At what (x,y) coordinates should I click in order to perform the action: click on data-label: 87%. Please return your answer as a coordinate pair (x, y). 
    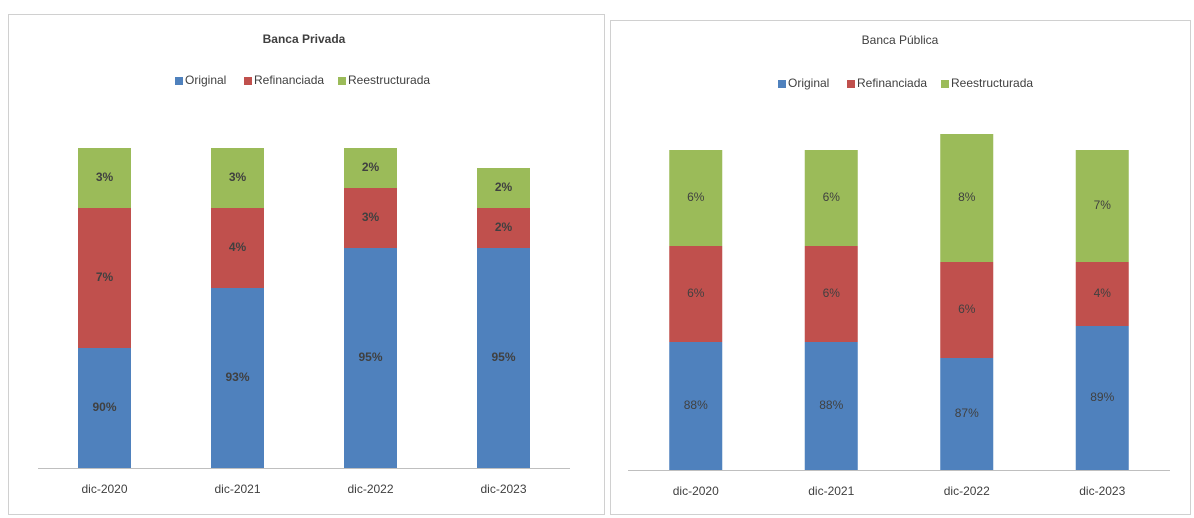
    Looking at the image, I should click on (967, 413).